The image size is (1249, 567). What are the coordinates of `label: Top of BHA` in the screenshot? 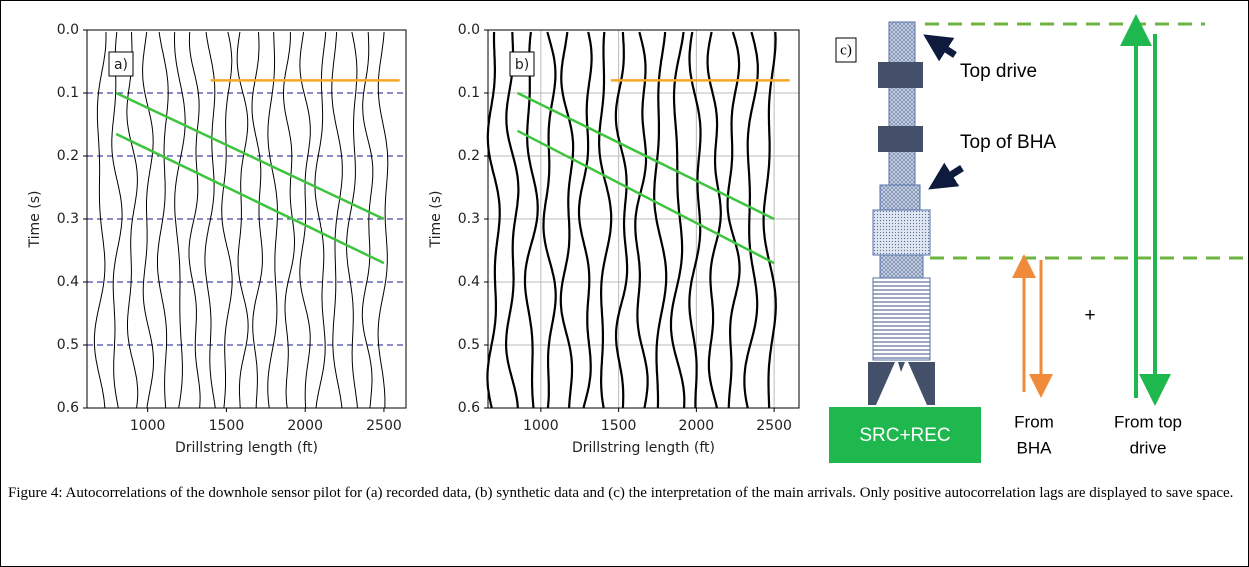 It's located at (1008, 142).